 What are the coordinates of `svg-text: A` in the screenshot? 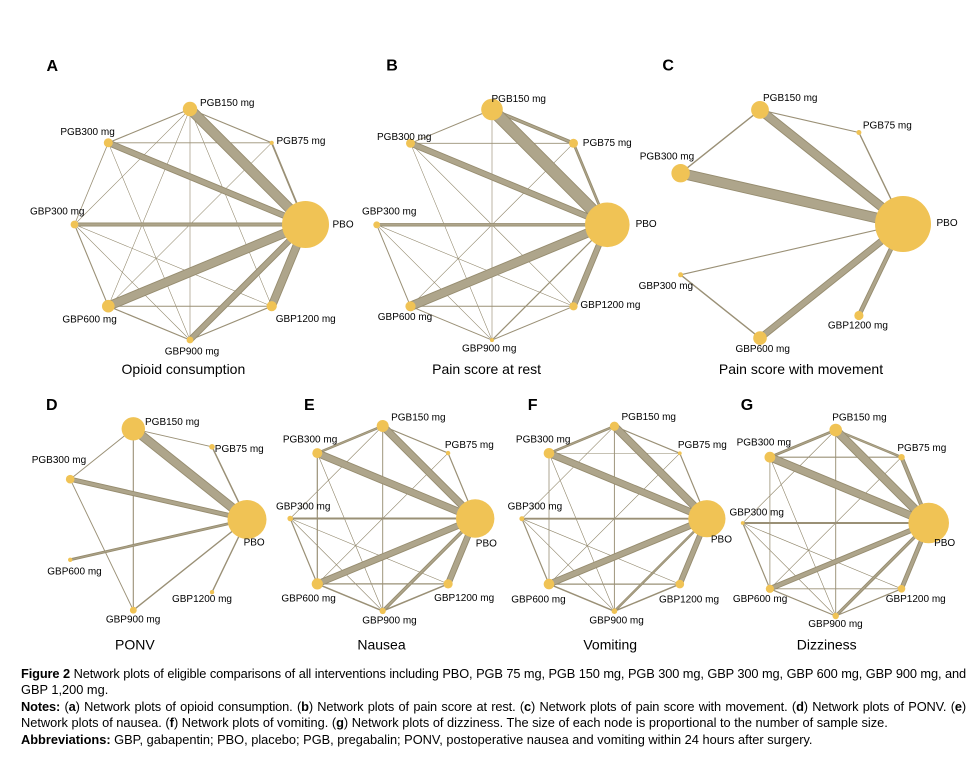 It's located at (53, 66).